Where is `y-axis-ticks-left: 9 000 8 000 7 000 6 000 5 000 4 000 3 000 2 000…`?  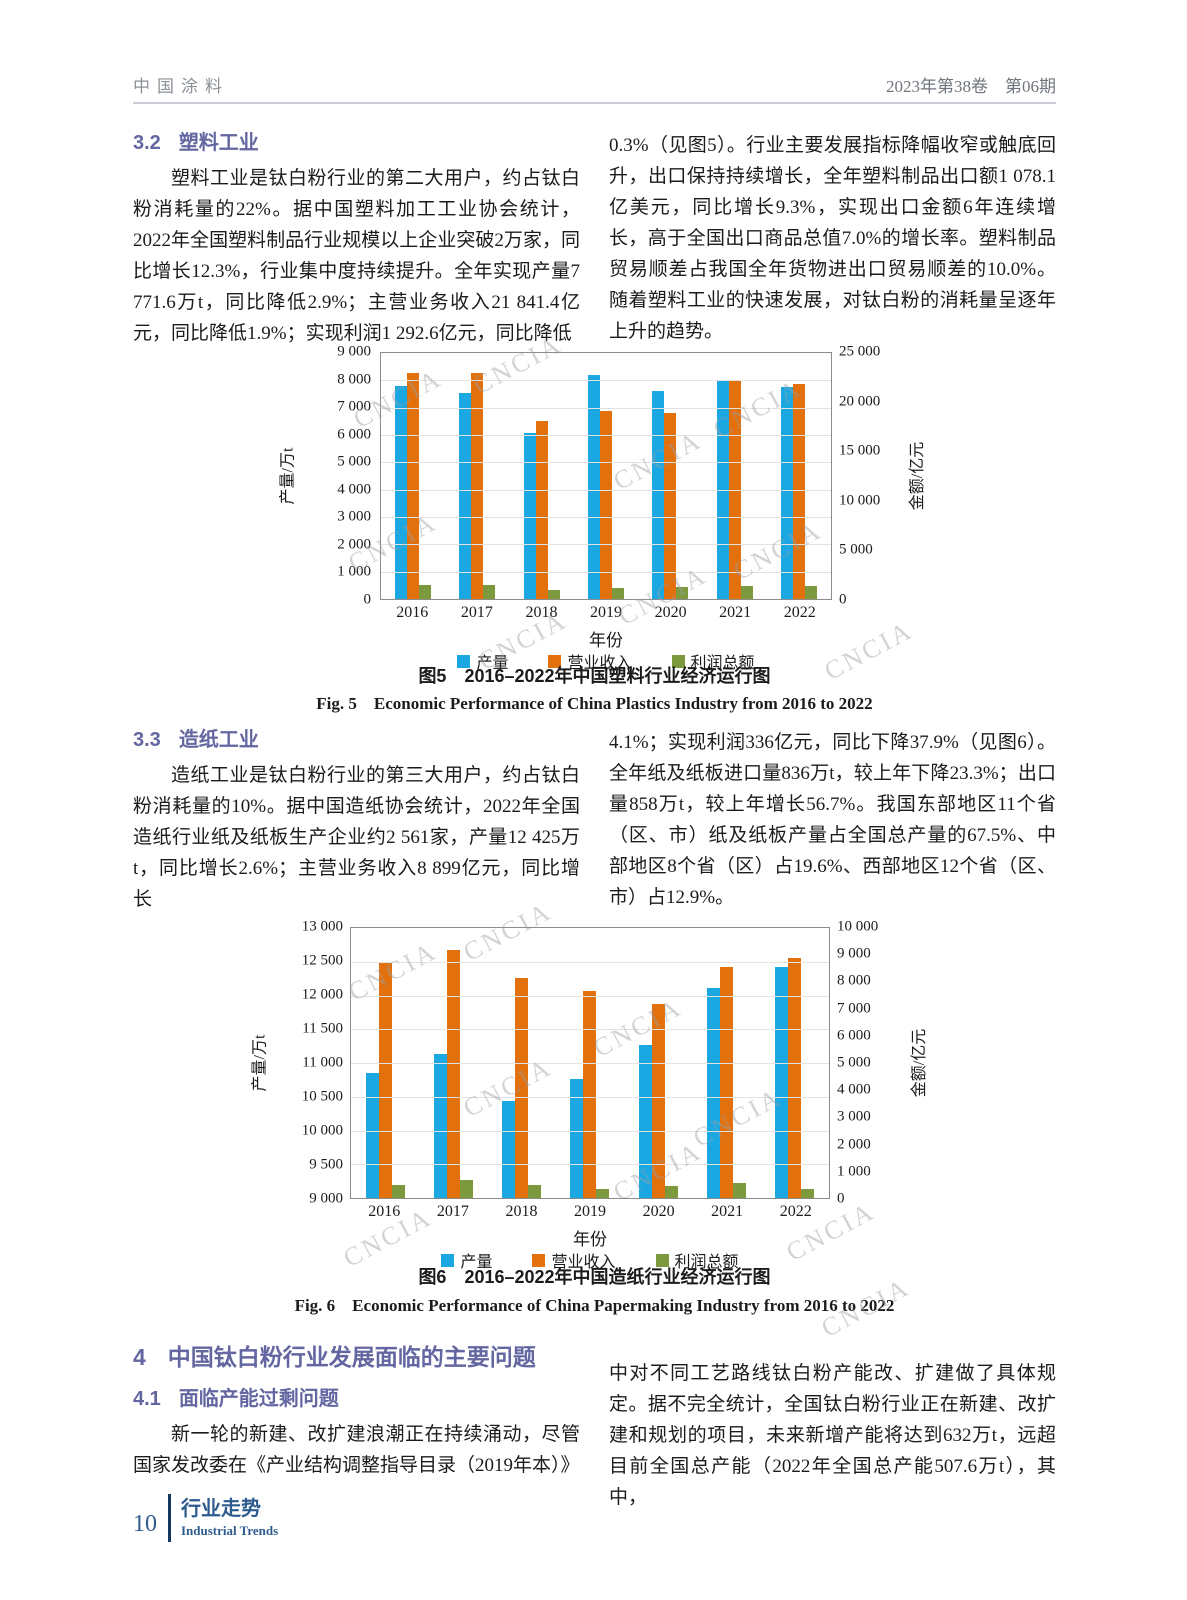
y-axis-ticks-left: 9 000 8 000 7 000 6 000 5 000 4 000 3 000 2 000… is located at coordinates (336, 476).